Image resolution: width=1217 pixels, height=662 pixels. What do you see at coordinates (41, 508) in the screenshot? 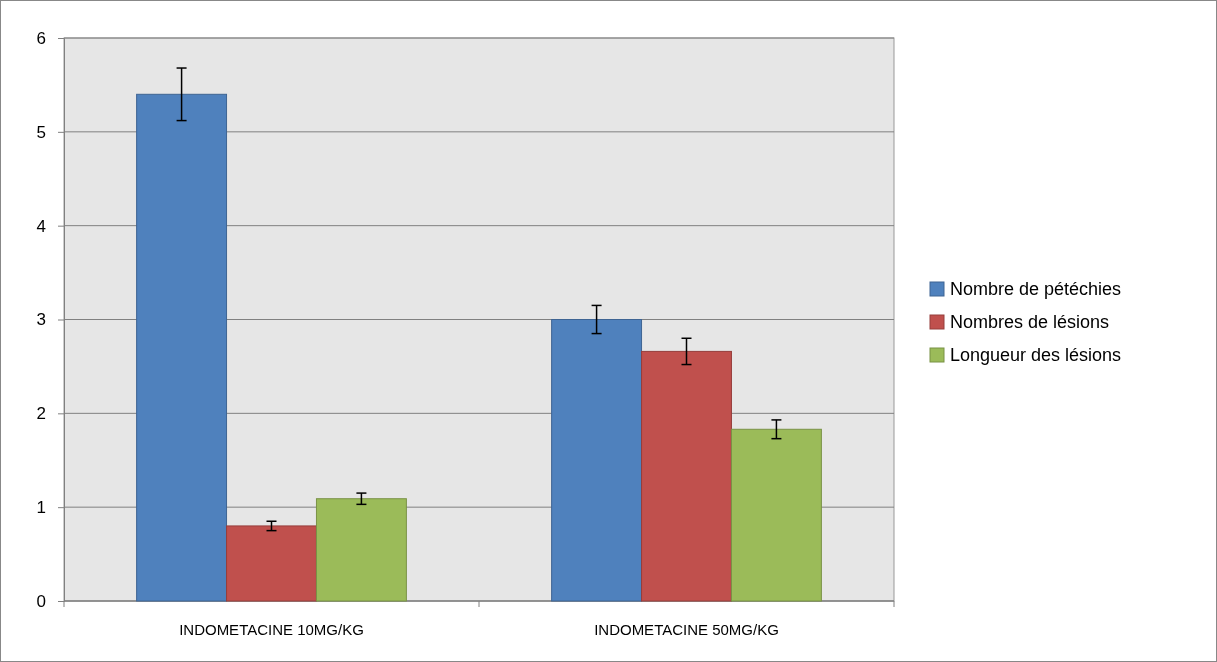
I see `y-tick-label: 1` at bounding box center [41, 508].